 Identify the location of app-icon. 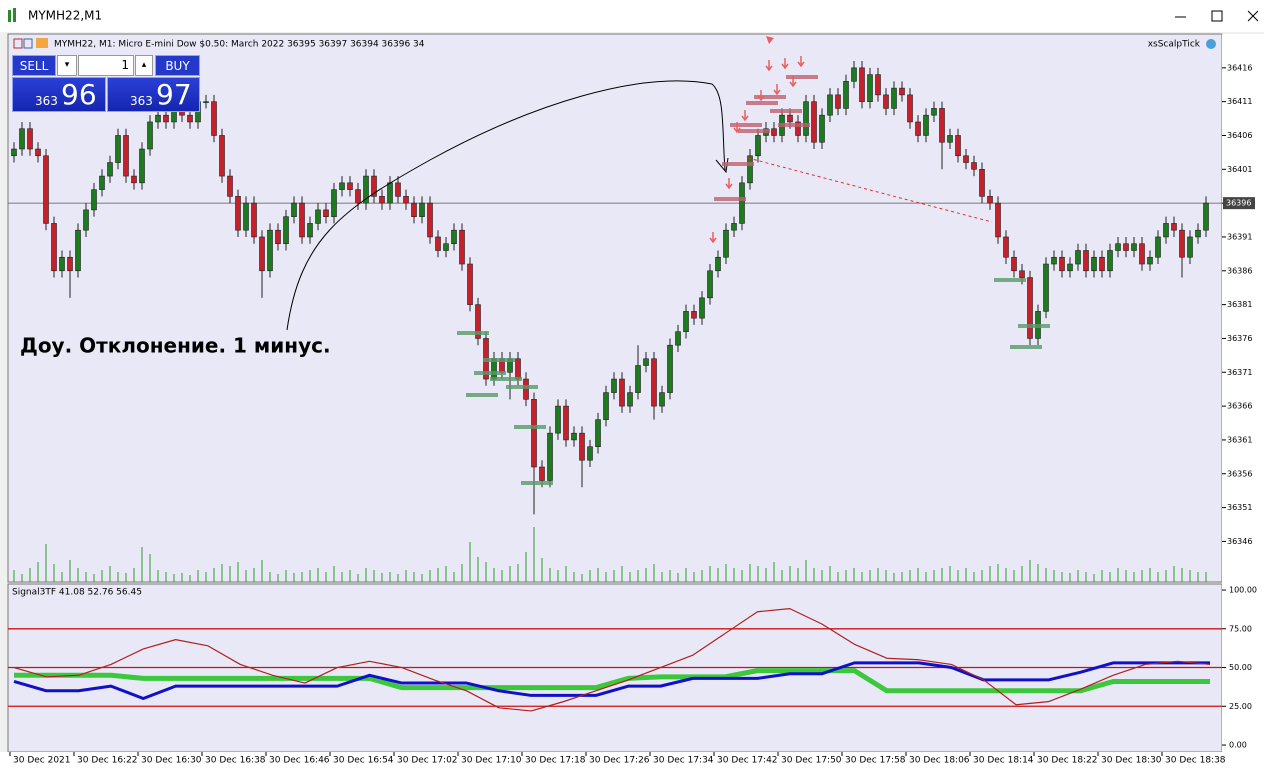
(12, 15).